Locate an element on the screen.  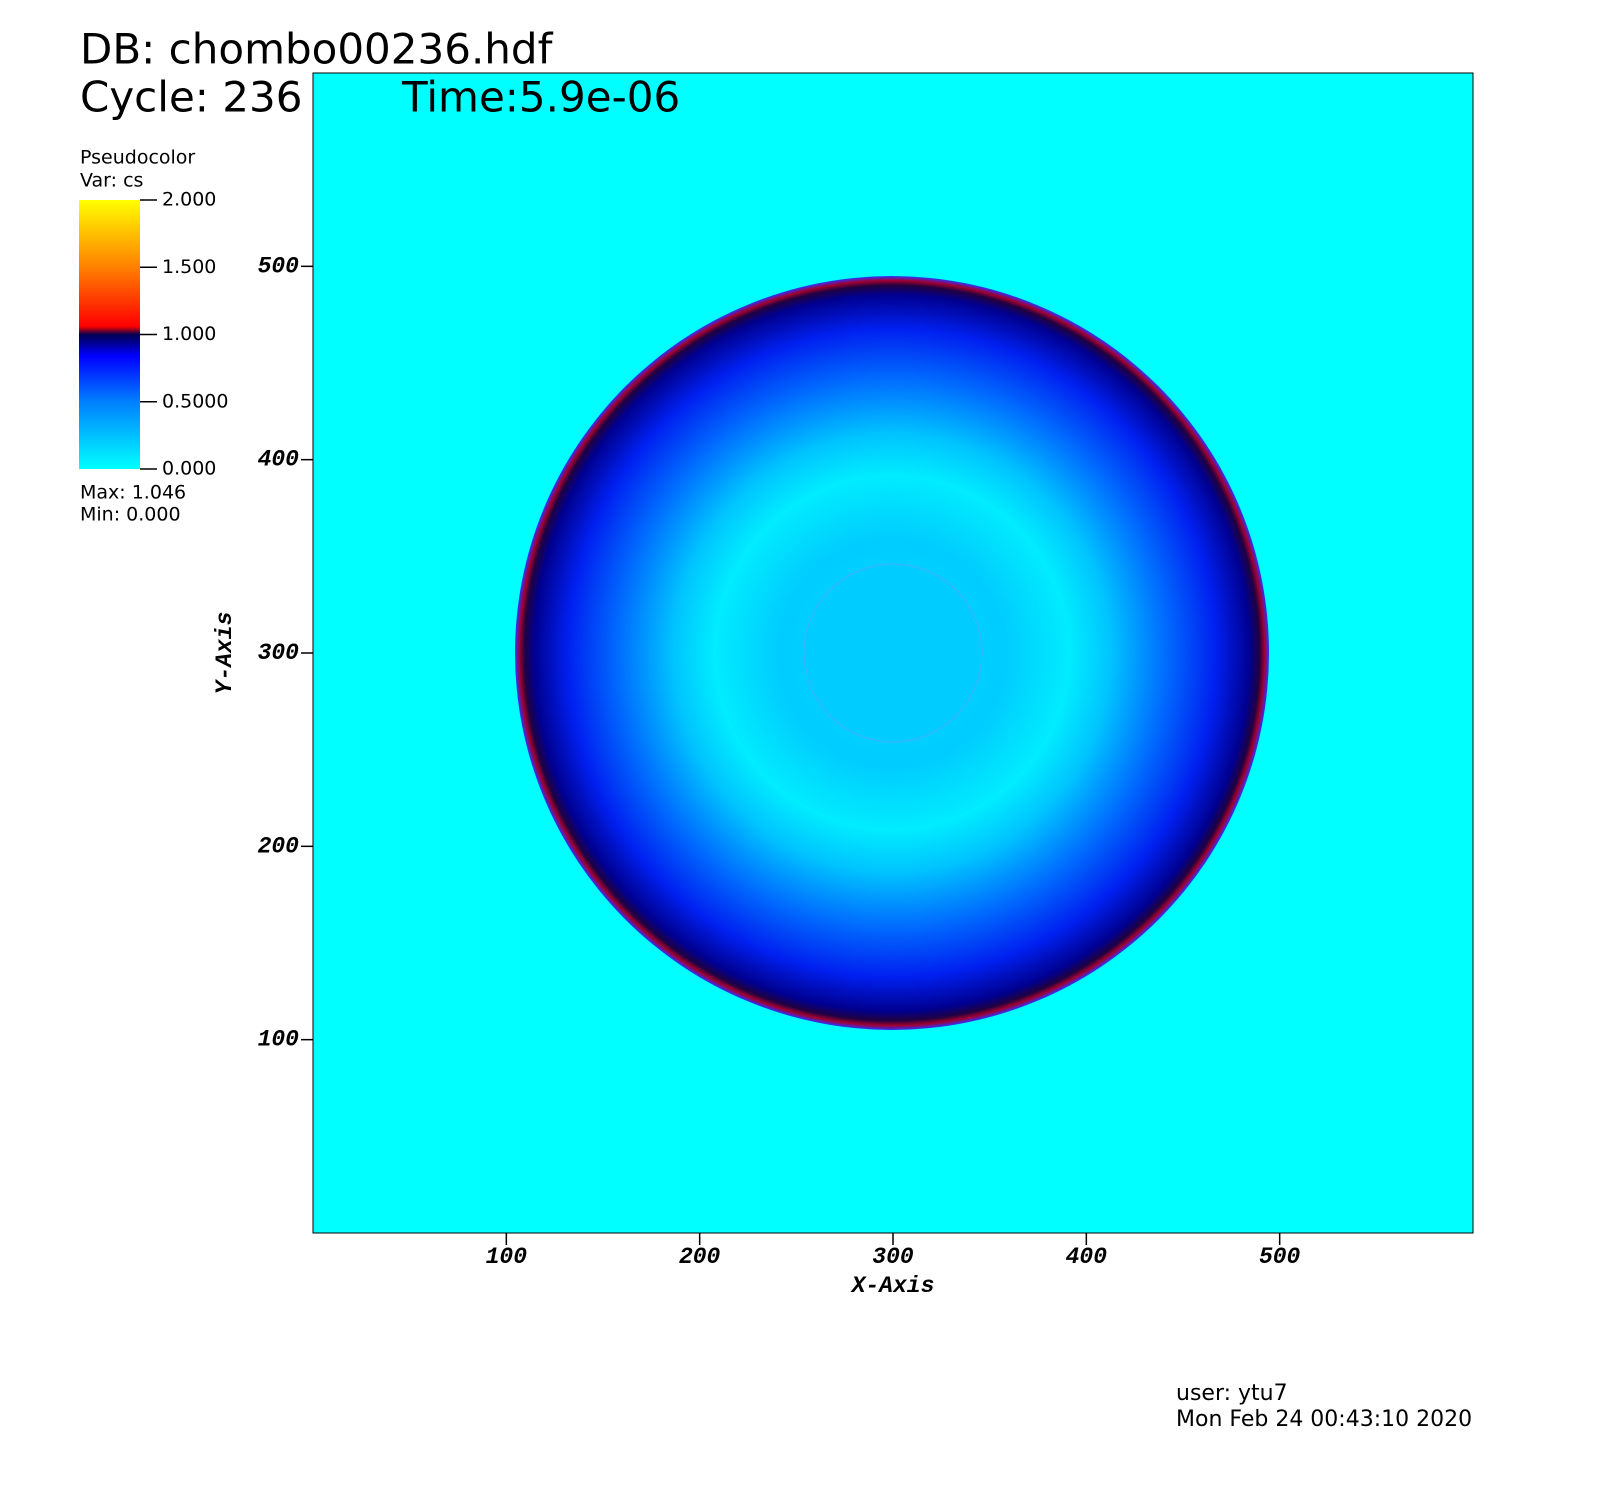
y-tick-label: 200 is located at coordinates (279, 846).